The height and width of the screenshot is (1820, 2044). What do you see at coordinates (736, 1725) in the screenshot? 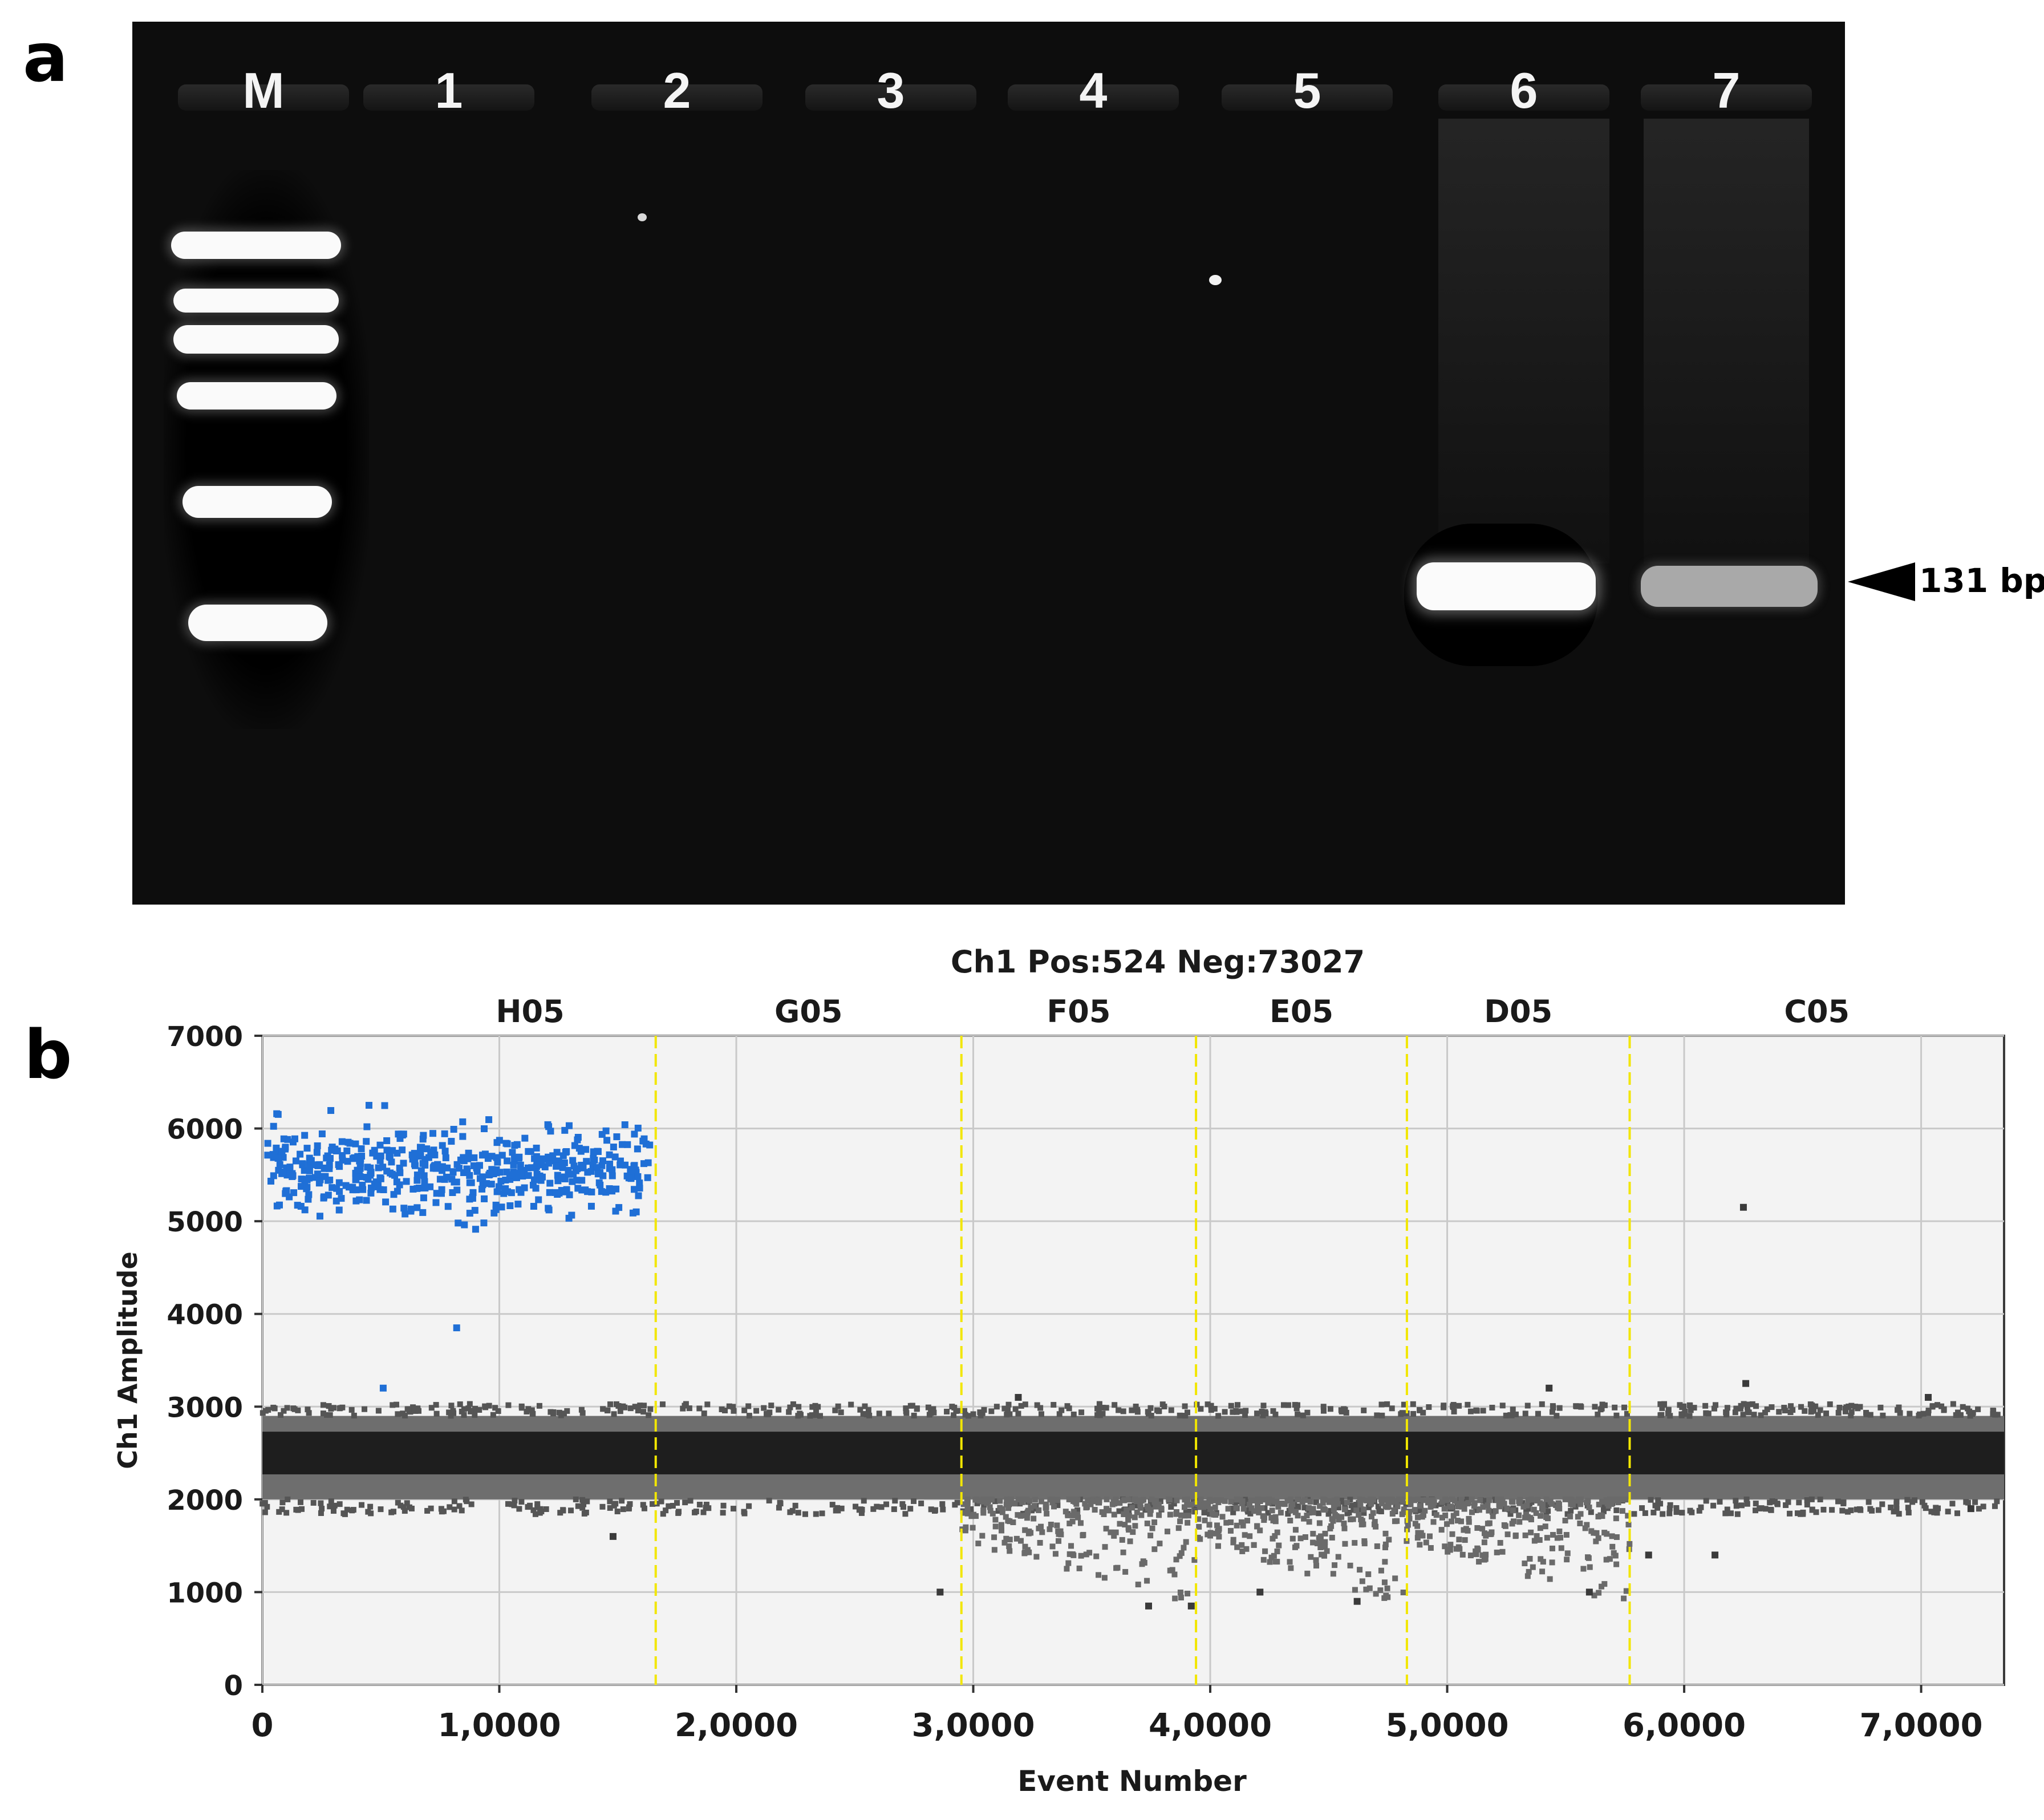
I see `x-tick-label: 2,0000` at bounding box center [736, 1725].